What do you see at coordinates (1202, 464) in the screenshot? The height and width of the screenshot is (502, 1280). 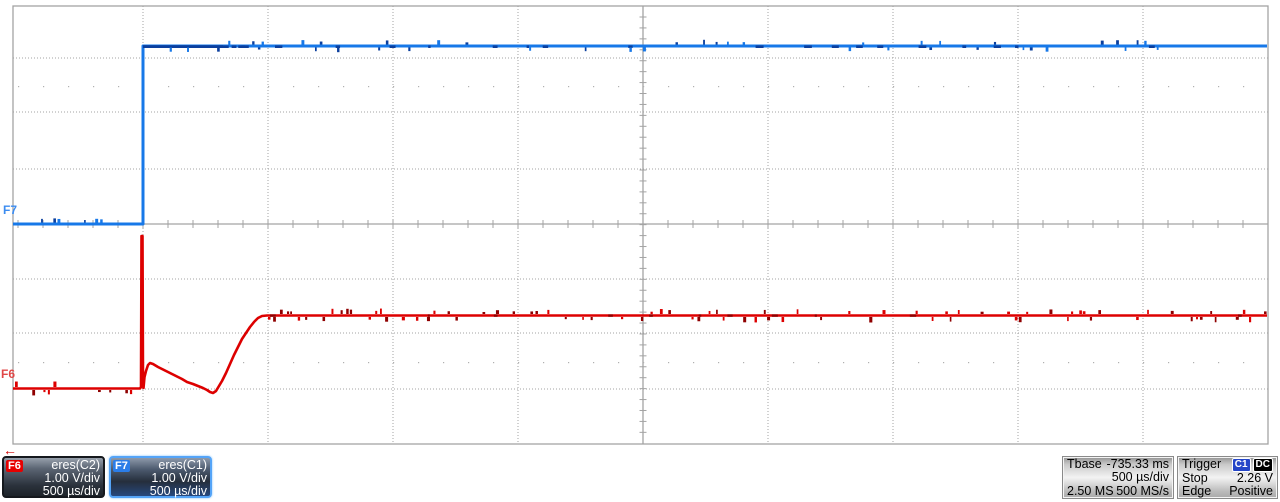 I see `trigger-label: Trigger` at bounding box center [1202, 464].